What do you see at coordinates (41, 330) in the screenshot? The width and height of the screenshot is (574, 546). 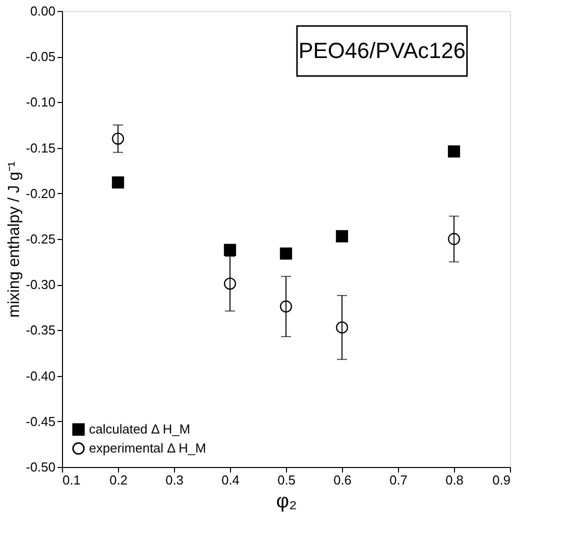 I see `y-tick-label: -0.35` at bounding box center [41, 330].